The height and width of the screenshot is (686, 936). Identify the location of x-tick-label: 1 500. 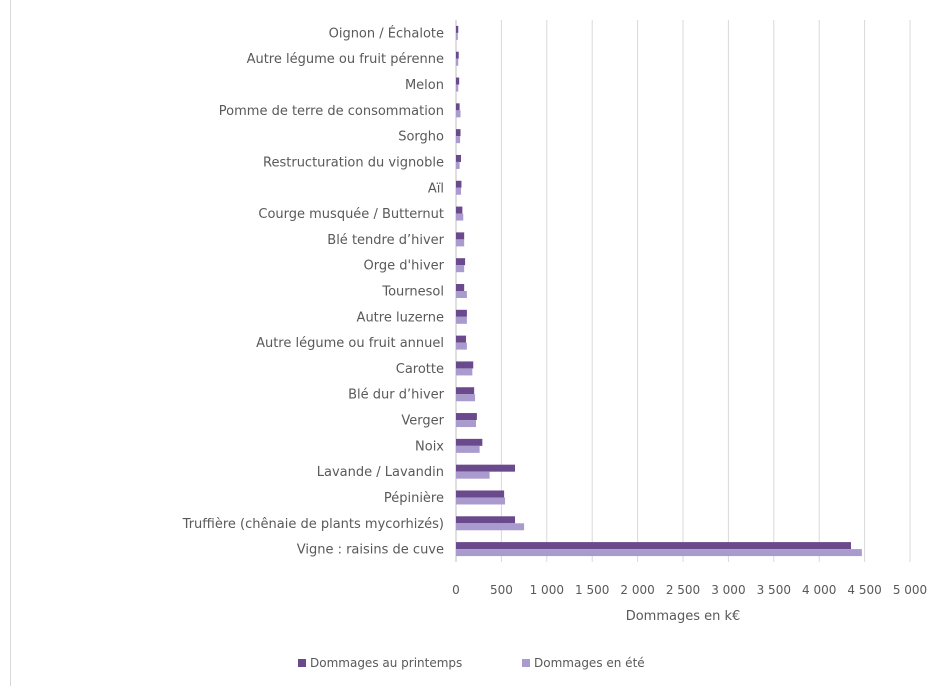
(592, 590).